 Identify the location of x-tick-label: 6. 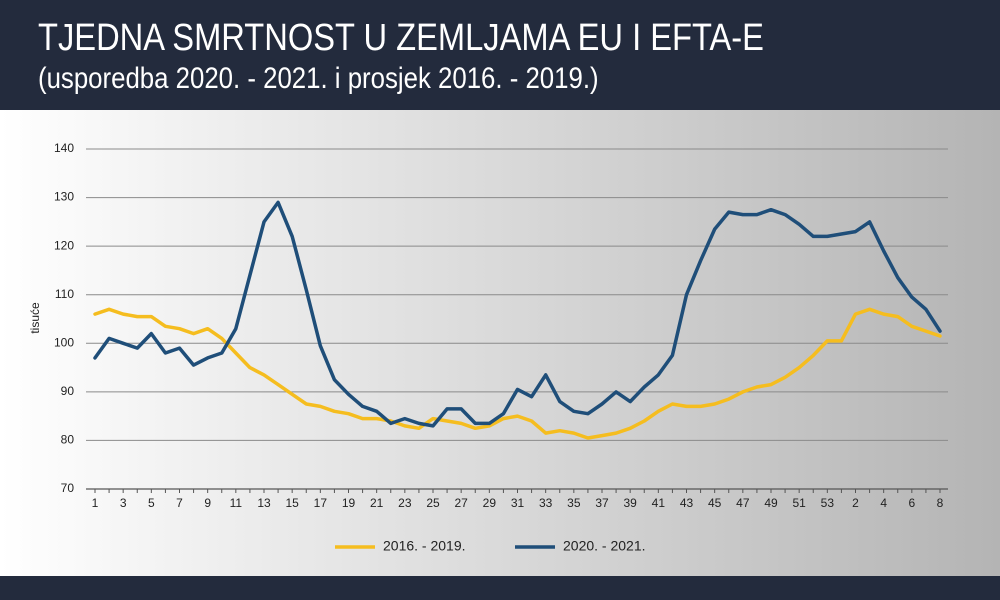
(911, 503).